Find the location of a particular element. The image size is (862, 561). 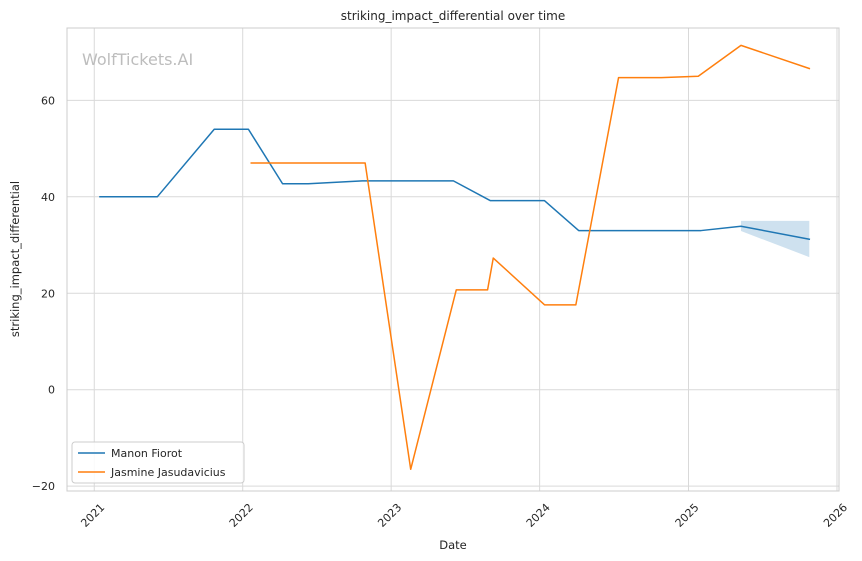

legend: Manon Fiorot Jasmine Jasudavicius is located at coordinates (158, 462).